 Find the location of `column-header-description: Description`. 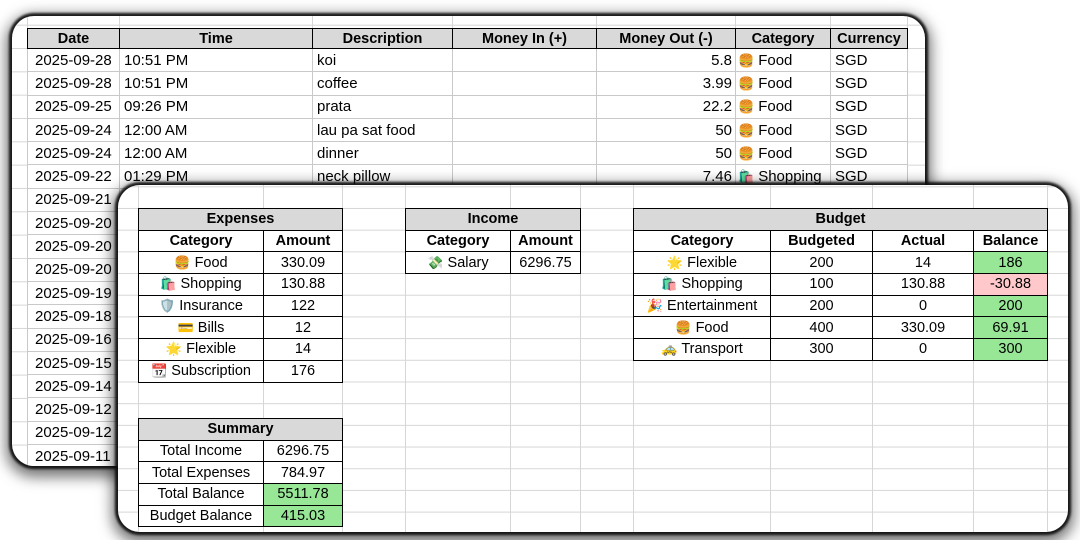

column-header-description: Description is located at coordinates (382, 38).